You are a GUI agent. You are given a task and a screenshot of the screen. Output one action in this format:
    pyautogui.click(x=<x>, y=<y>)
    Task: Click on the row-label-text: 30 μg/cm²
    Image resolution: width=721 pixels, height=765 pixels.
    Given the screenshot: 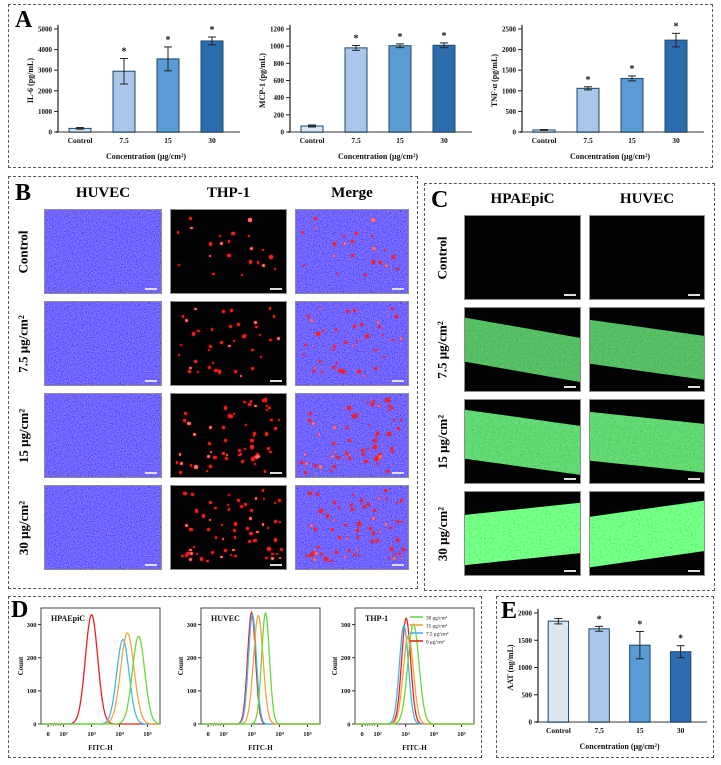 What is the action you would take?
    pyautogui.click(x=24, y=527)
    